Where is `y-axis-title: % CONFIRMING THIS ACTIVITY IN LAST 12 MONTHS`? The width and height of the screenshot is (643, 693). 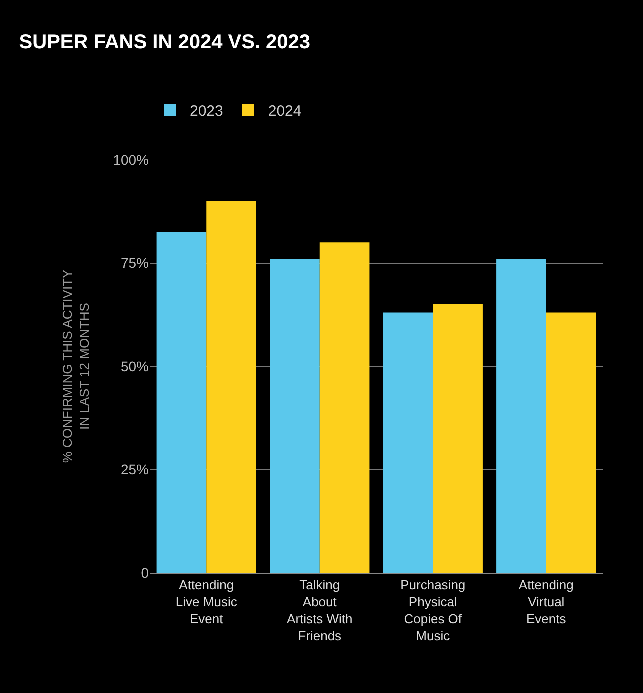
y-axis-title: % CONFIRMING THIS ACTIVITY IN LAST 12 MONTHS is located at coordinates (76, 367).